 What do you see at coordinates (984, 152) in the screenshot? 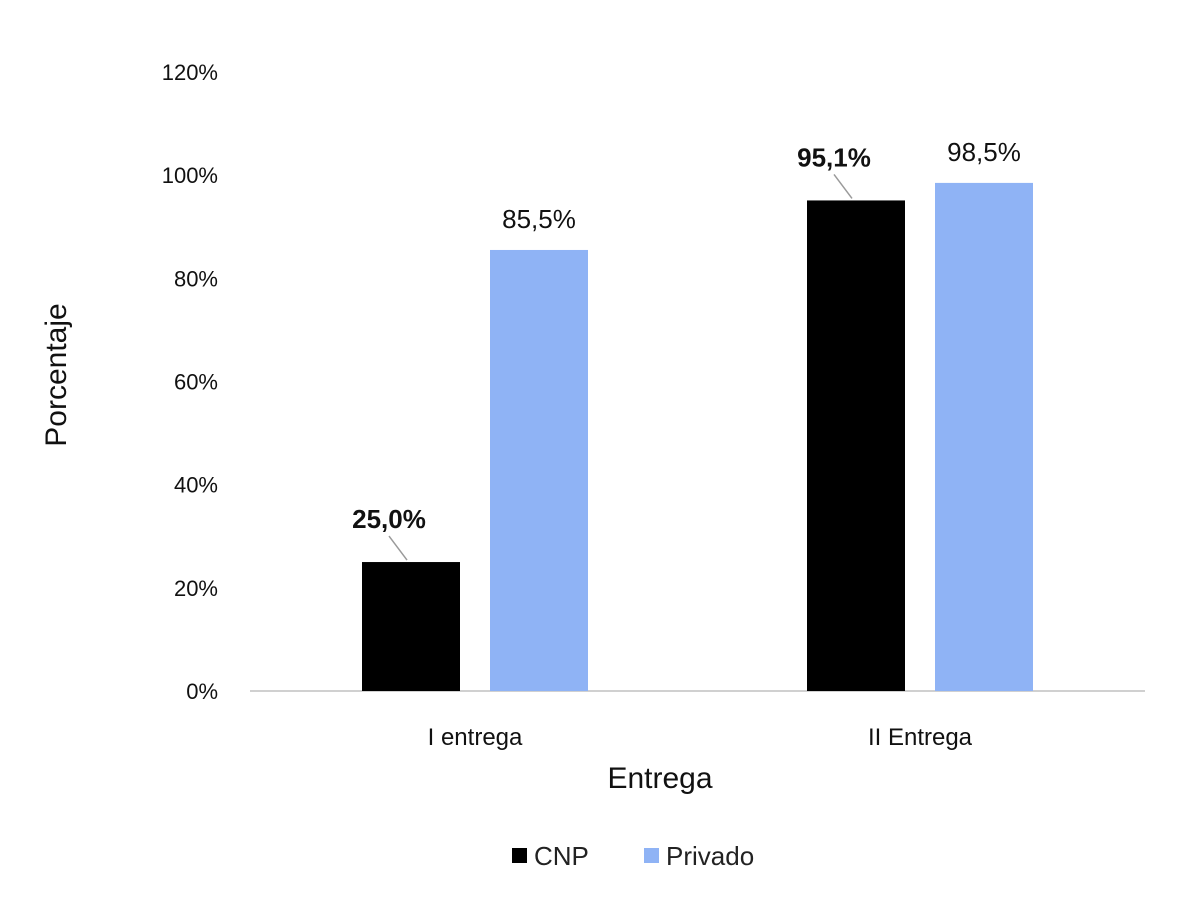
I see `data-label-privado-2: 98,5%` at bounding box center [984, 152].